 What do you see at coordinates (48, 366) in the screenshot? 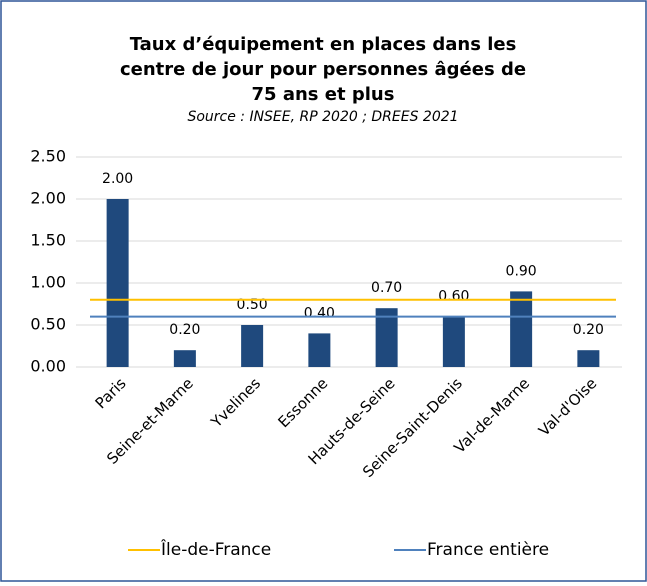
I see `y-tick-label: 0.00` at bounding box center [48, 366].